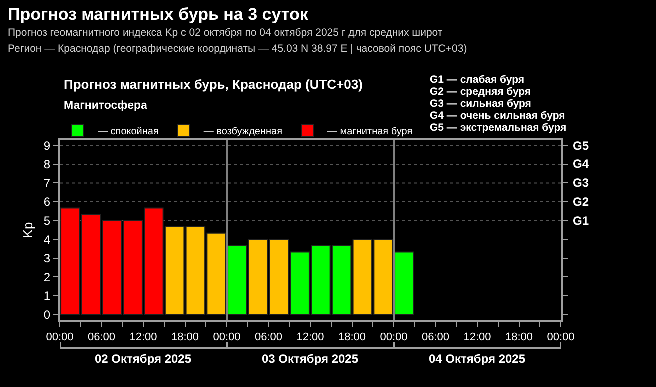 This screenshot has height=387, width=656. Describe the element at coordinates (47, 145) in the screenshot. I see `y-tick-label: 9` at that location.